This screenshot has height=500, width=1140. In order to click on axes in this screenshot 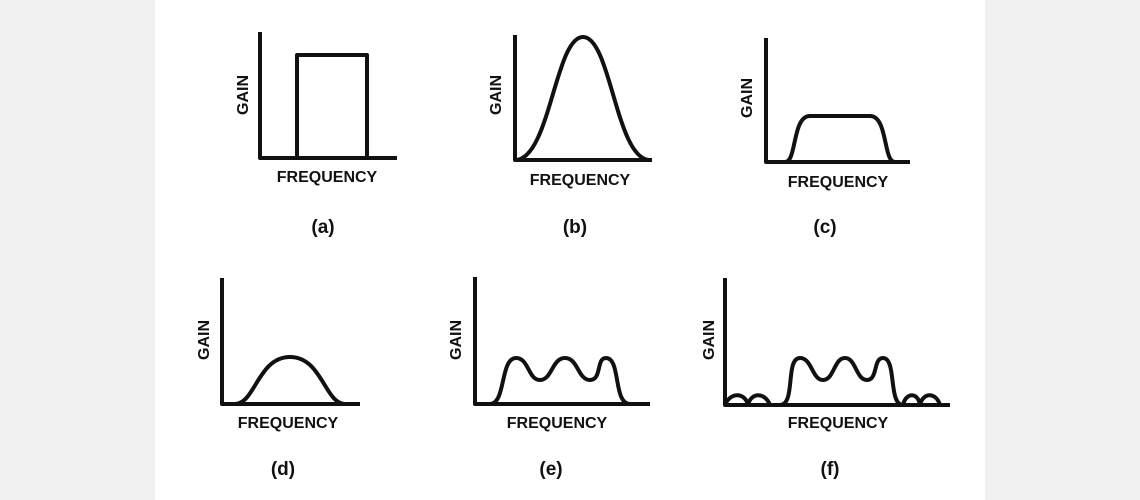, I will do `click(327, 96)`.